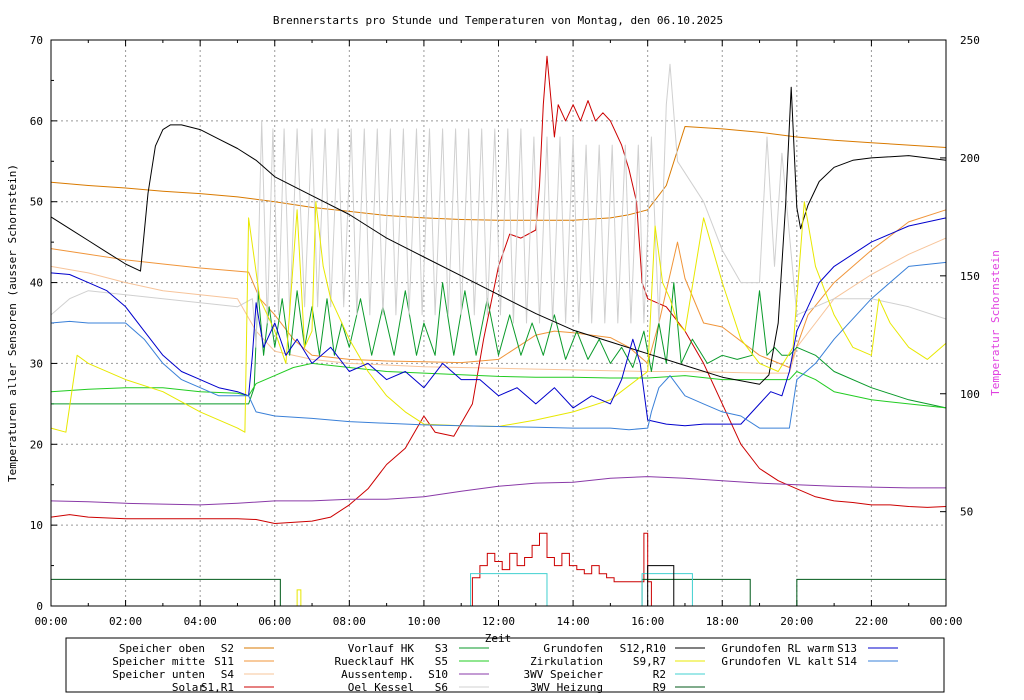 The image size is (1024, 700). I want to click on legend-name: Zirkulation, so click(566, 661).